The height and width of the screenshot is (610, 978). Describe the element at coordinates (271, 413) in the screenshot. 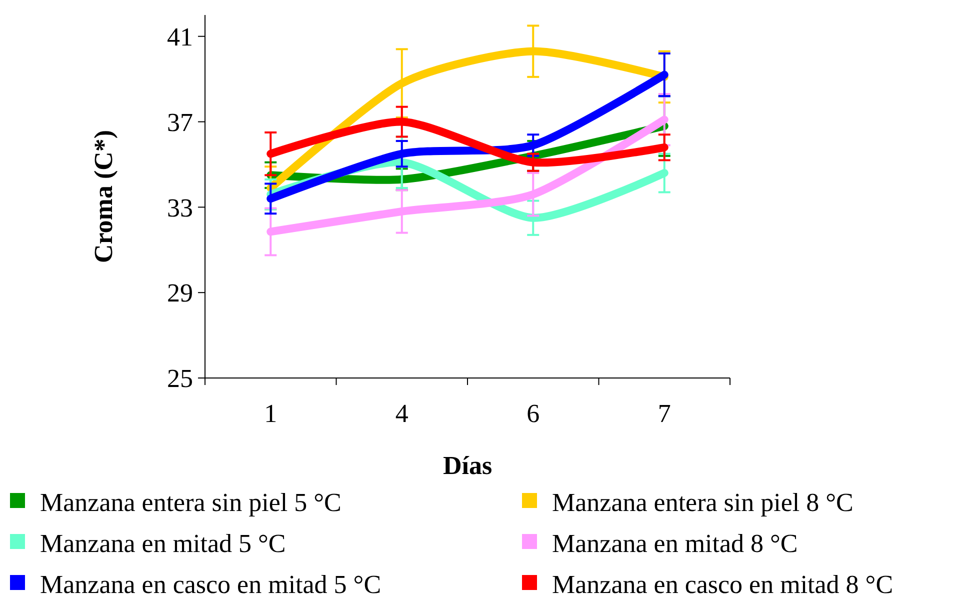

I see `x-tick-label: 1` at that location.